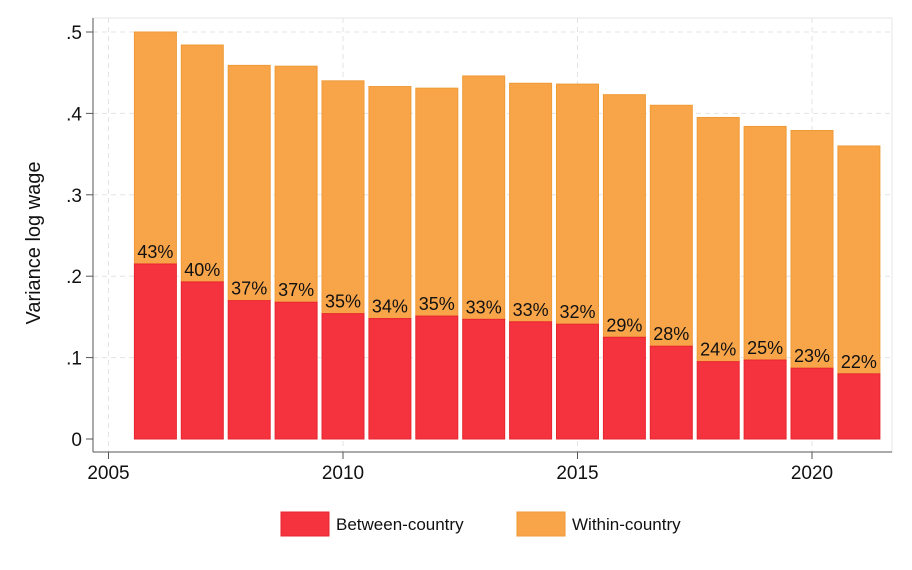 The image size is (912, 570). What do you see at coordinates (859, 362) in the screenshot?
I see `bar-share-label: 22%` at bounding box center [859, 362].